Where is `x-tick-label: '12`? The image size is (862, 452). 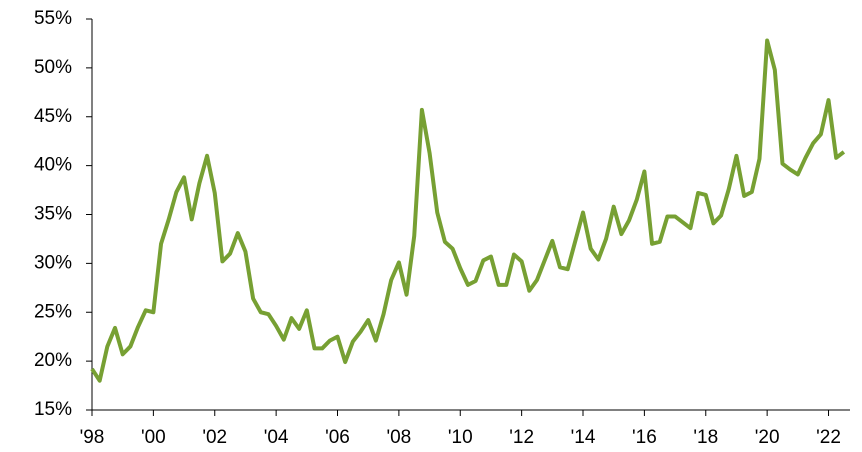 x-tick-label: '12 is located at coordinates (521, 437).